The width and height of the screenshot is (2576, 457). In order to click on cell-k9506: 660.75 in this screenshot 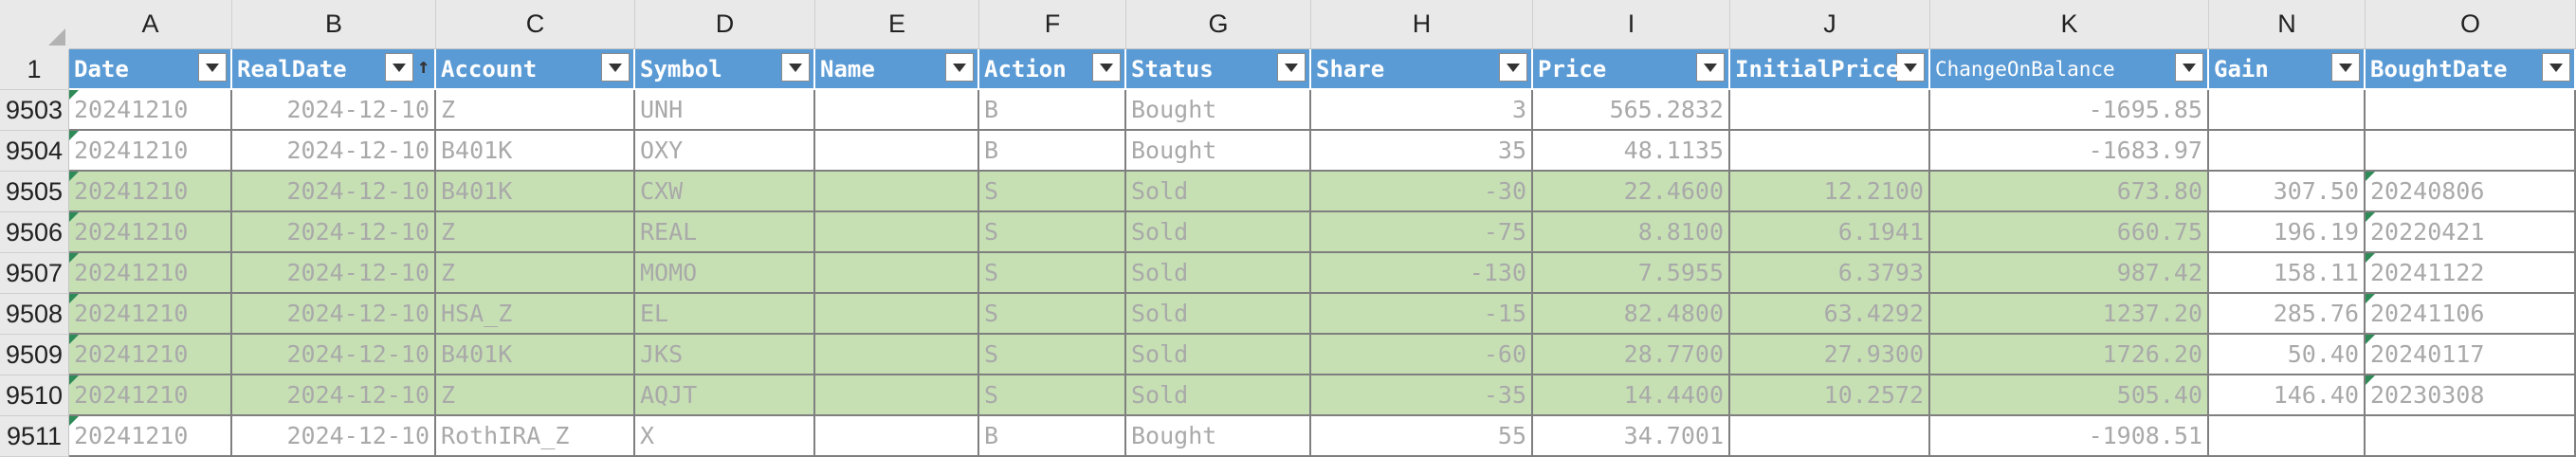, I will do `click(2069, 232)`.